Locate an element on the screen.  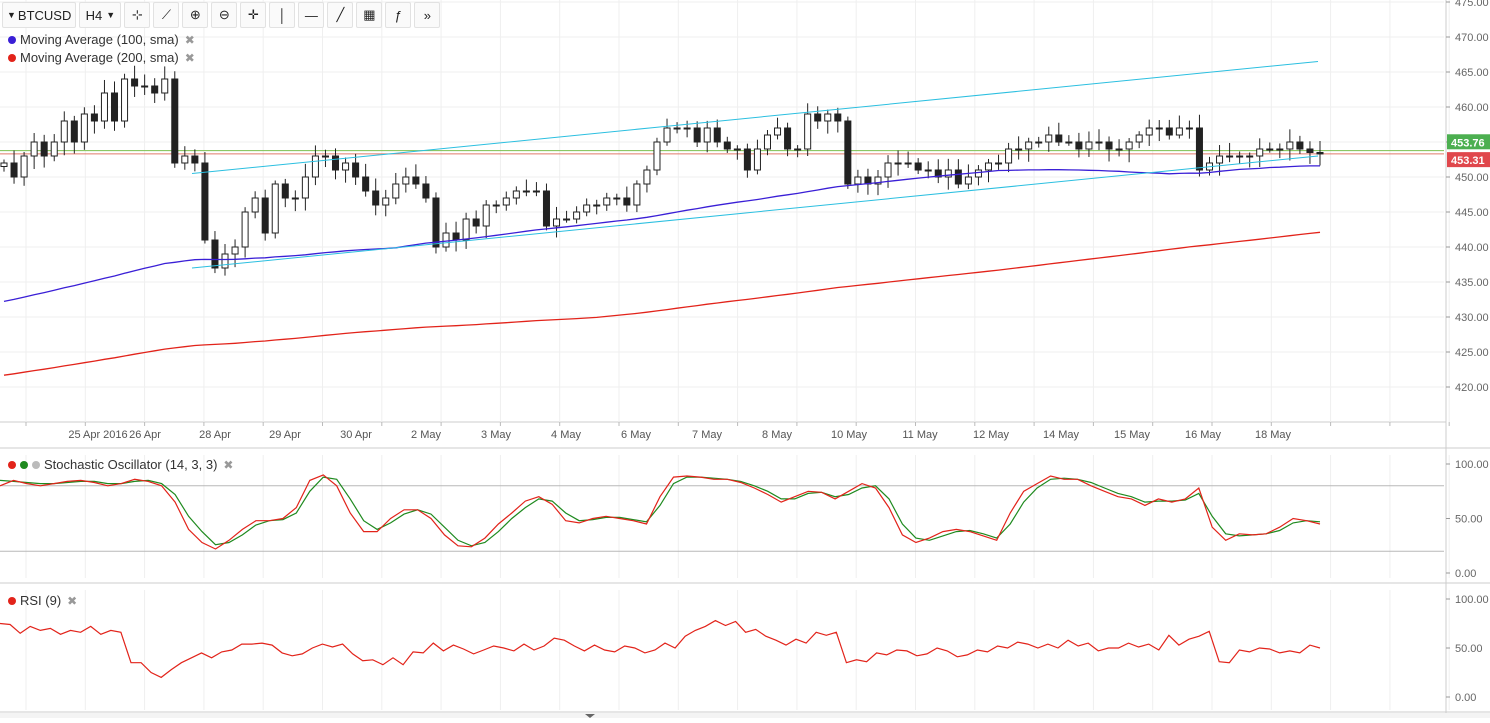
time-tick-label: 6 May is located at coordinates (636, 435).